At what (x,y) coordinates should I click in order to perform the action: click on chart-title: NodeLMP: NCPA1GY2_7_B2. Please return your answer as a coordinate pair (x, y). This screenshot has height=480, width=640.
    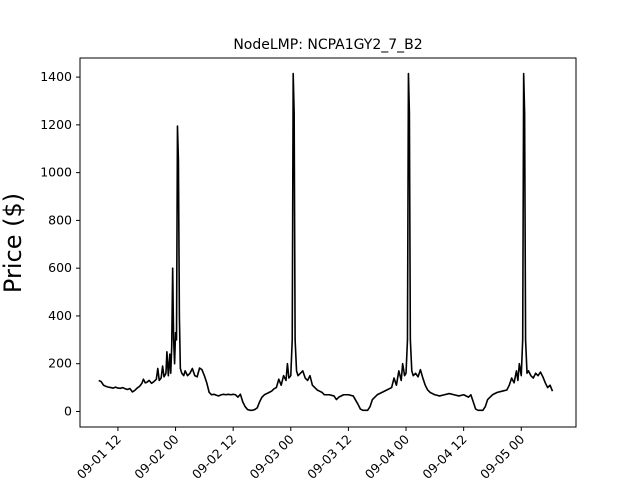
    Looking at the image, I should click on (327, 45).